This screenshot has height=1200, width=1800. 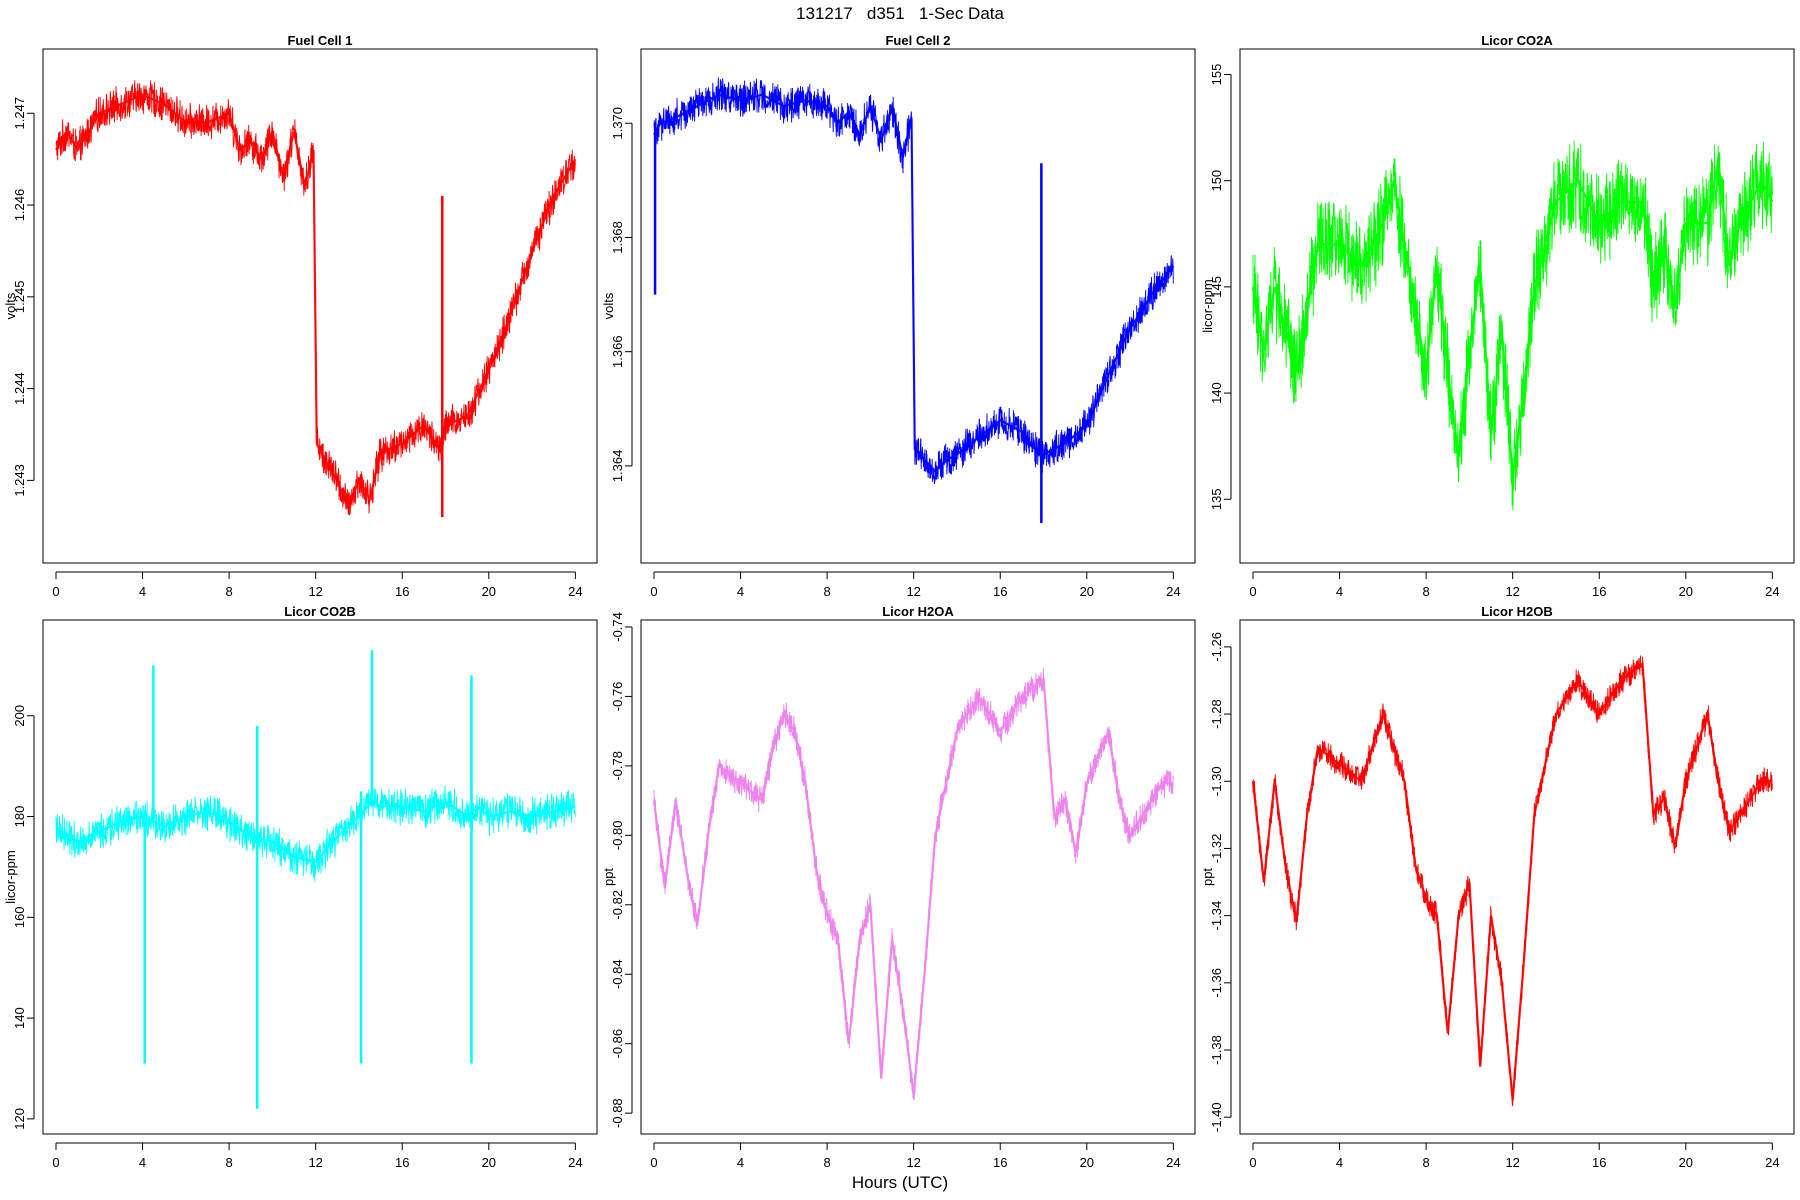 I want to click on panel-title: Licor H2OB, so click(x=1517, y=611).